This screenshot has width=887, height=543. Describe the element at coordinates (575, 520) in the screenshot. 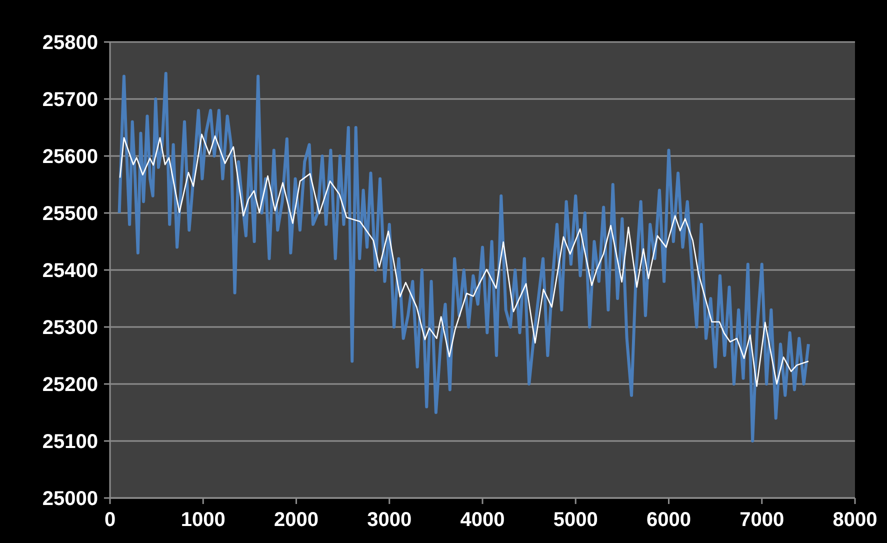

I see `x-tick-label: 5000` at that location.